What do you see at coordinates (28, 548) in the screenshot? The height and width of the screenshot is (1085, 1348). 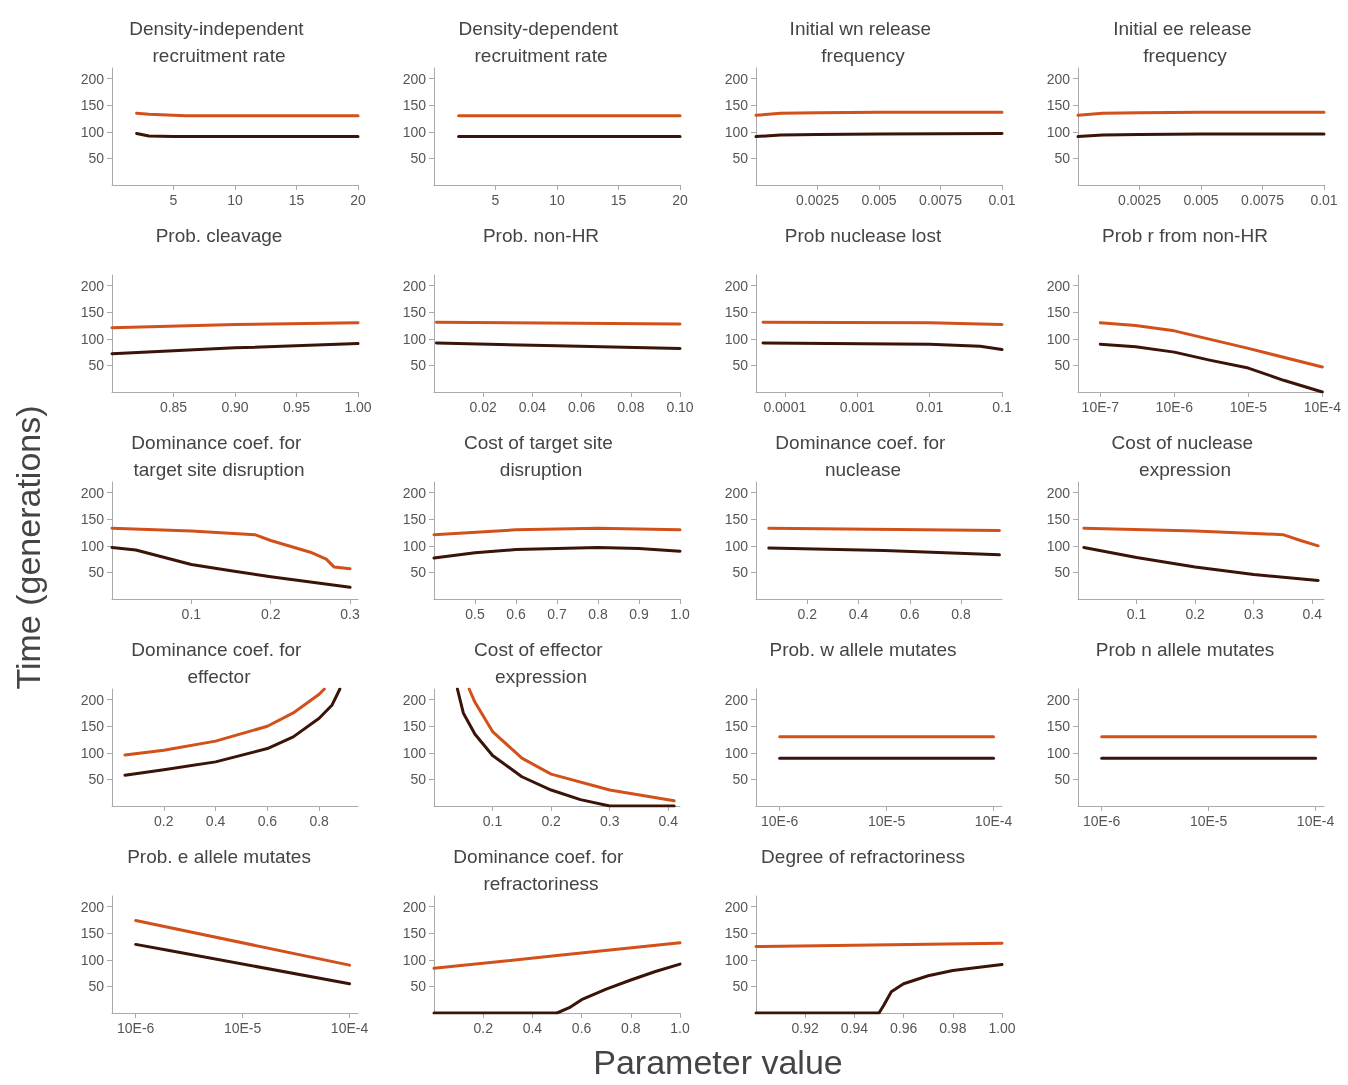 I see `y-axis-title: Time (generations)` at bounding box center [28, 548].